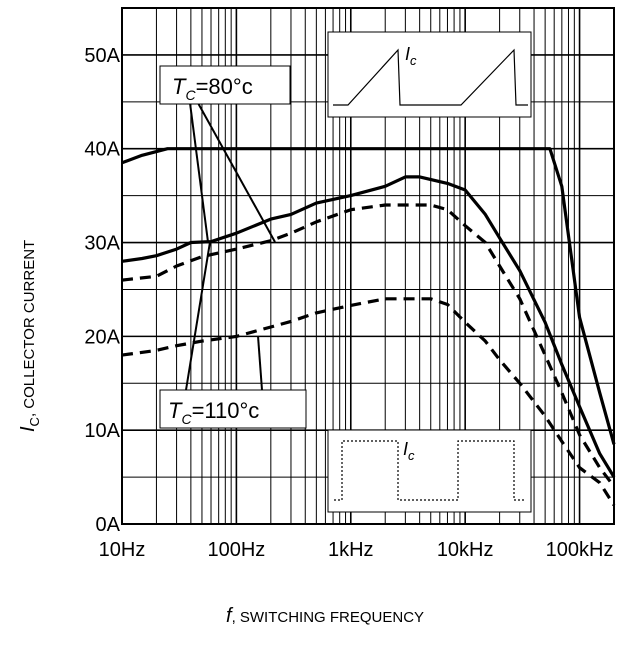  What do you see at coordinates (580, 550) in the screenshot?
I see `x-tick-label: 100kHz` at bounding box center [580, 550].